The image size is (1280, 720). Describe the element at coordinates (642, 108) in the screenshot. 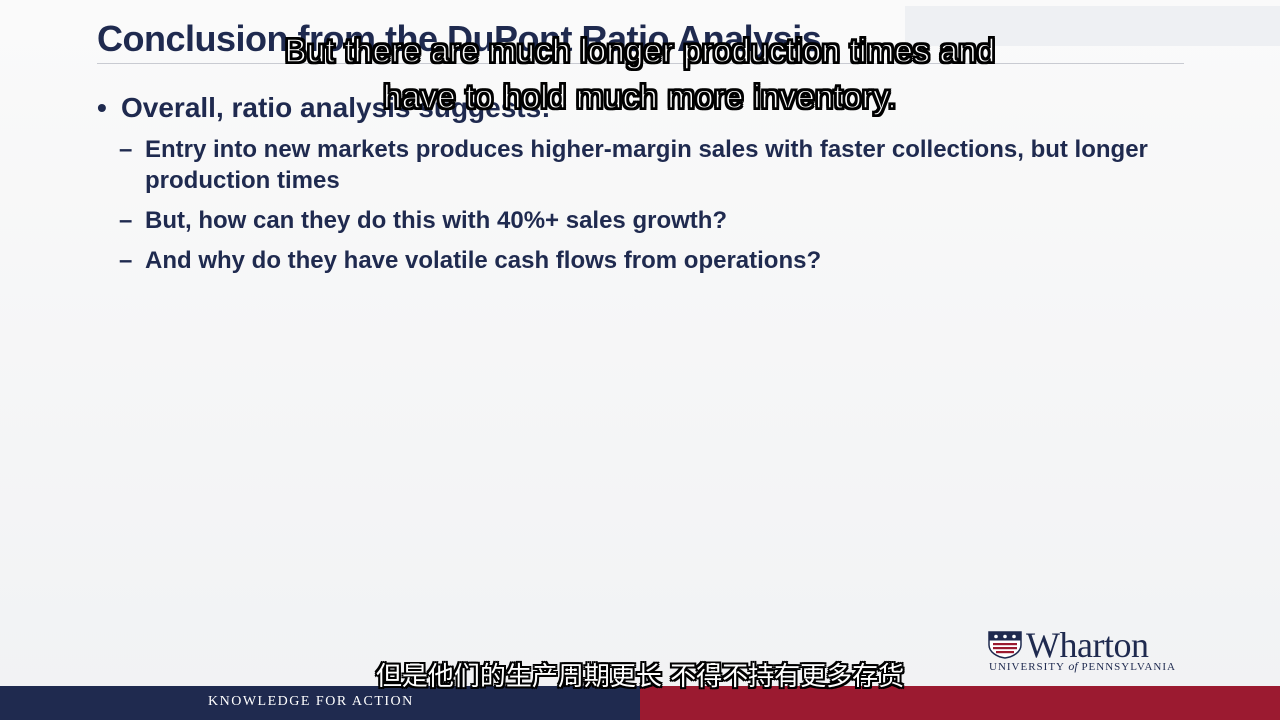

I see `main-bullet: • Overall, ratio analysis suggests:` at that location.